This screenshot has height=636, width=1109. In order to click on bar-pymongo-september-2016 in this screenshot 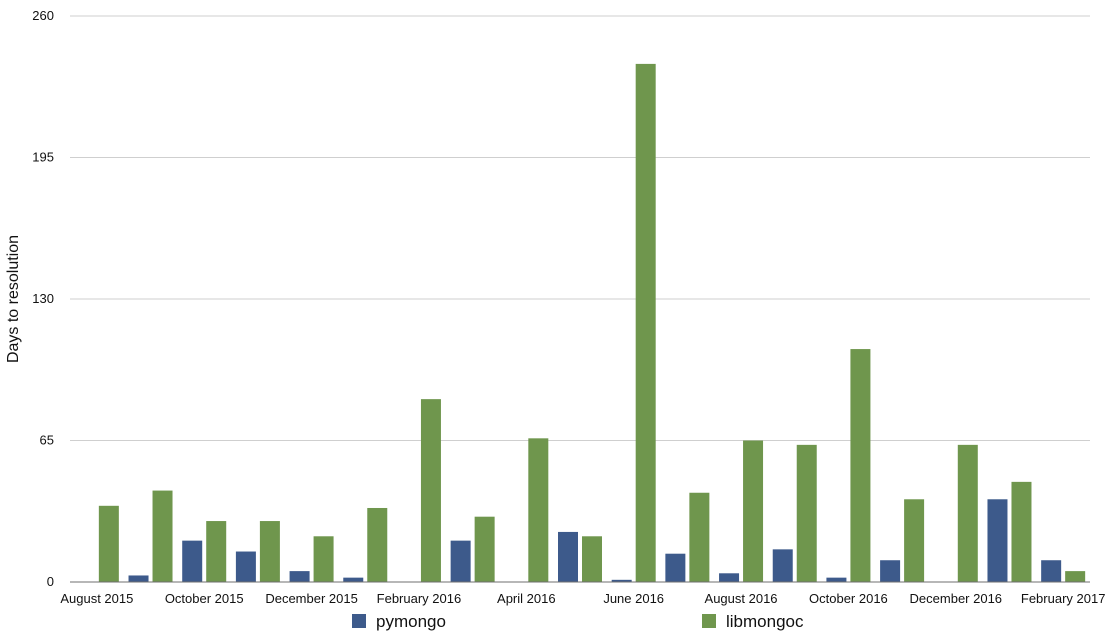, I will do `click(782, 565)`.